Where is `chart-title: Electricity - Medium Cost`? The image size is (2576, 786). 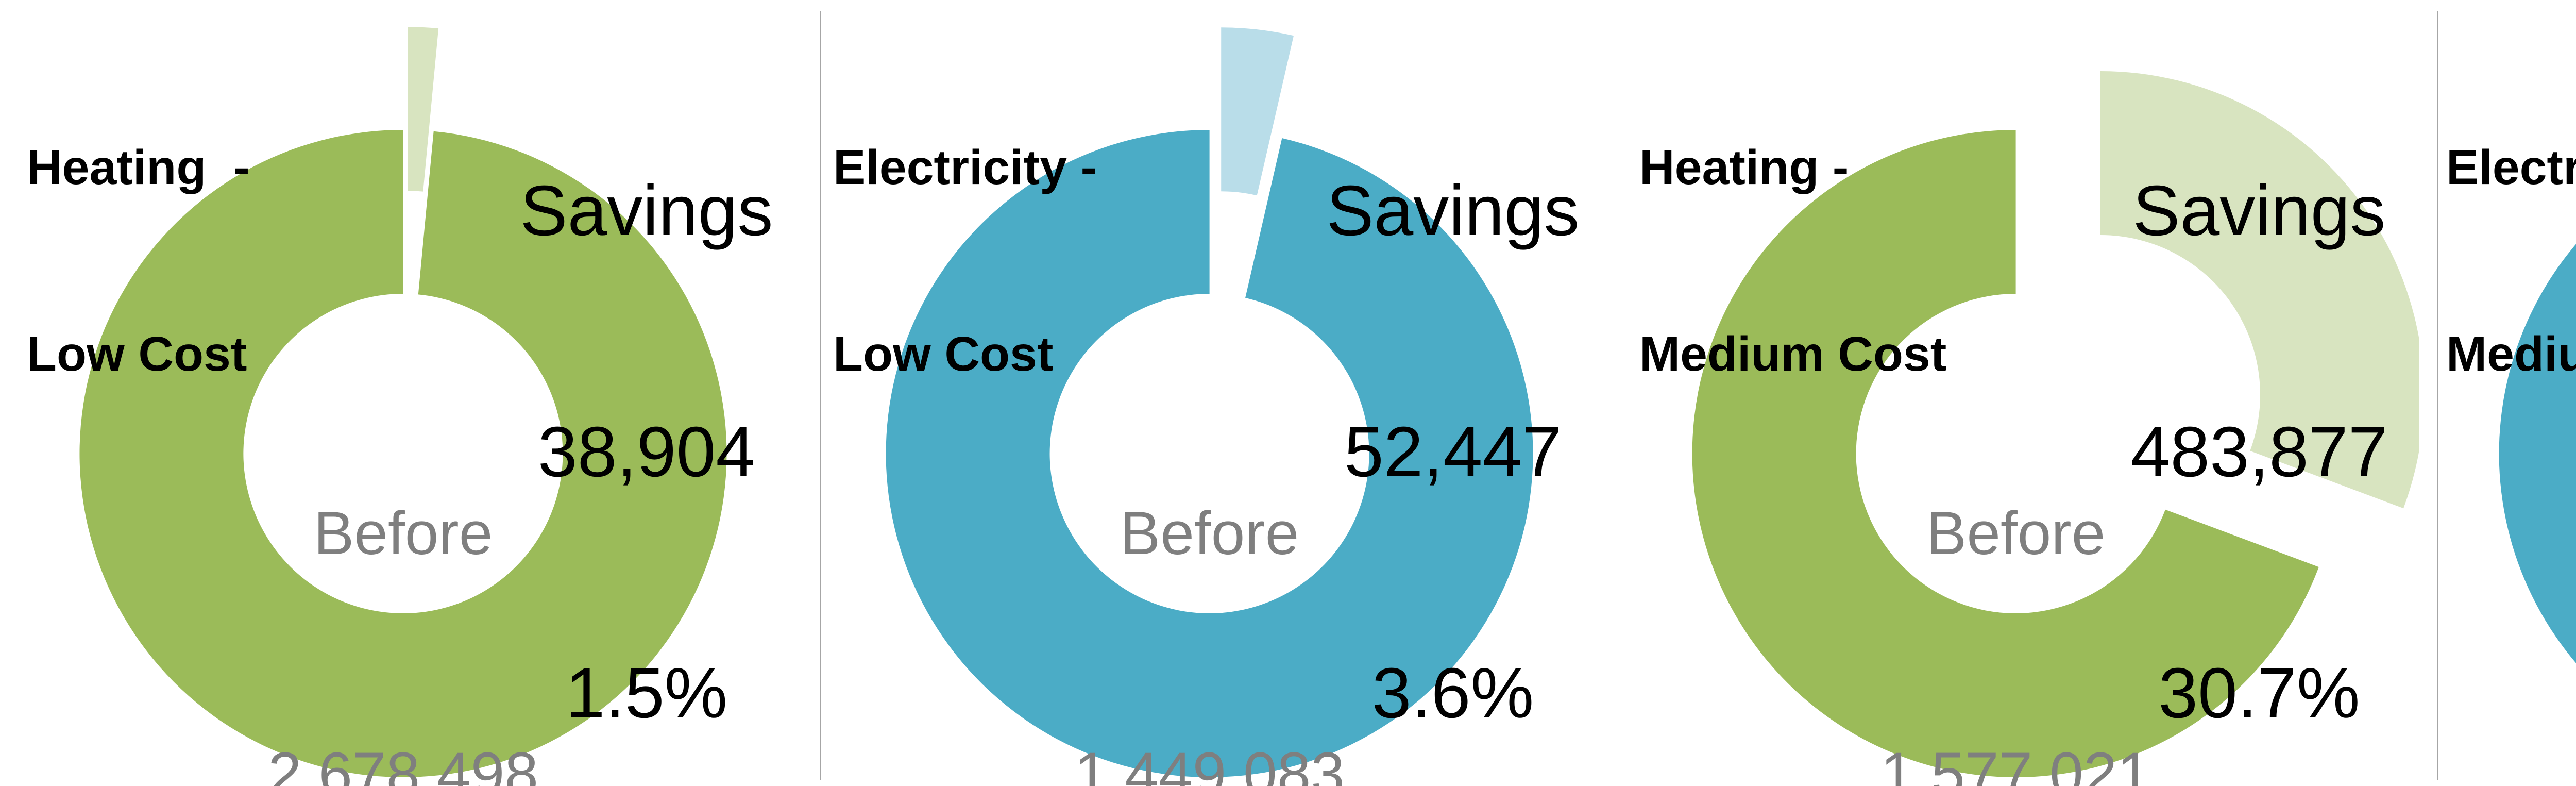 chart-title: Electricity - Medium Cost is located at coordinates (2511, 261).